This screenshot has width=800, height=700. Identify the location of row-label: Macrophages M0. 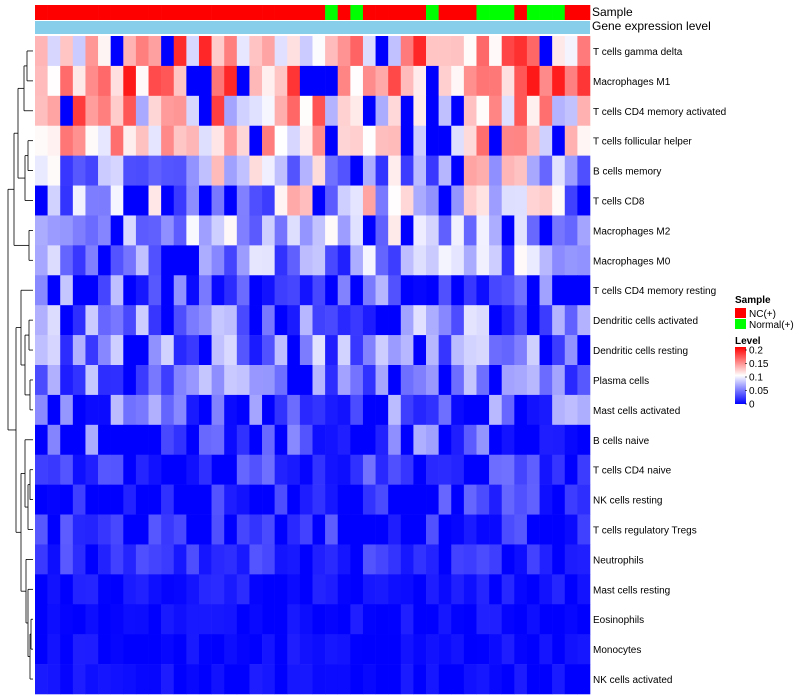
(632, 261).